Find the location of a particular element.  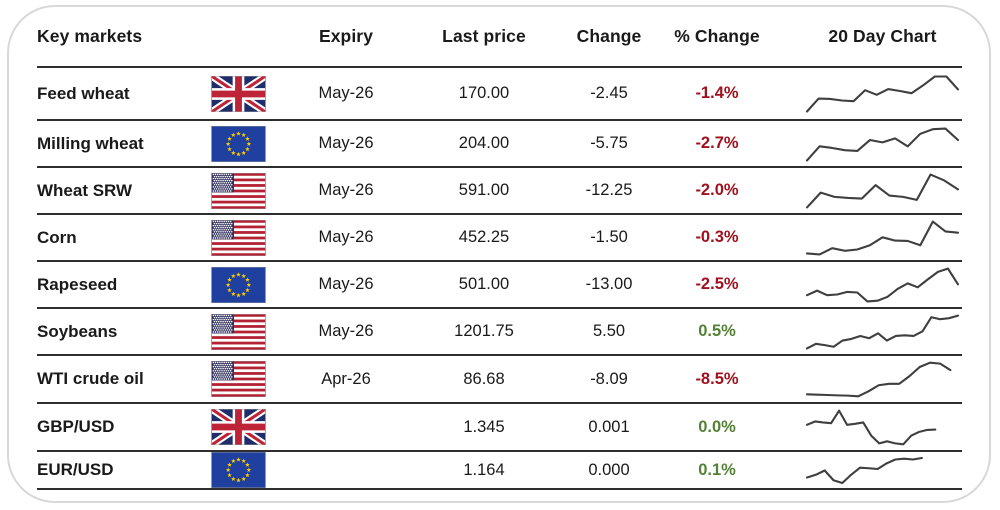

change-value: -2.45 is located at coordinates (609, 93).